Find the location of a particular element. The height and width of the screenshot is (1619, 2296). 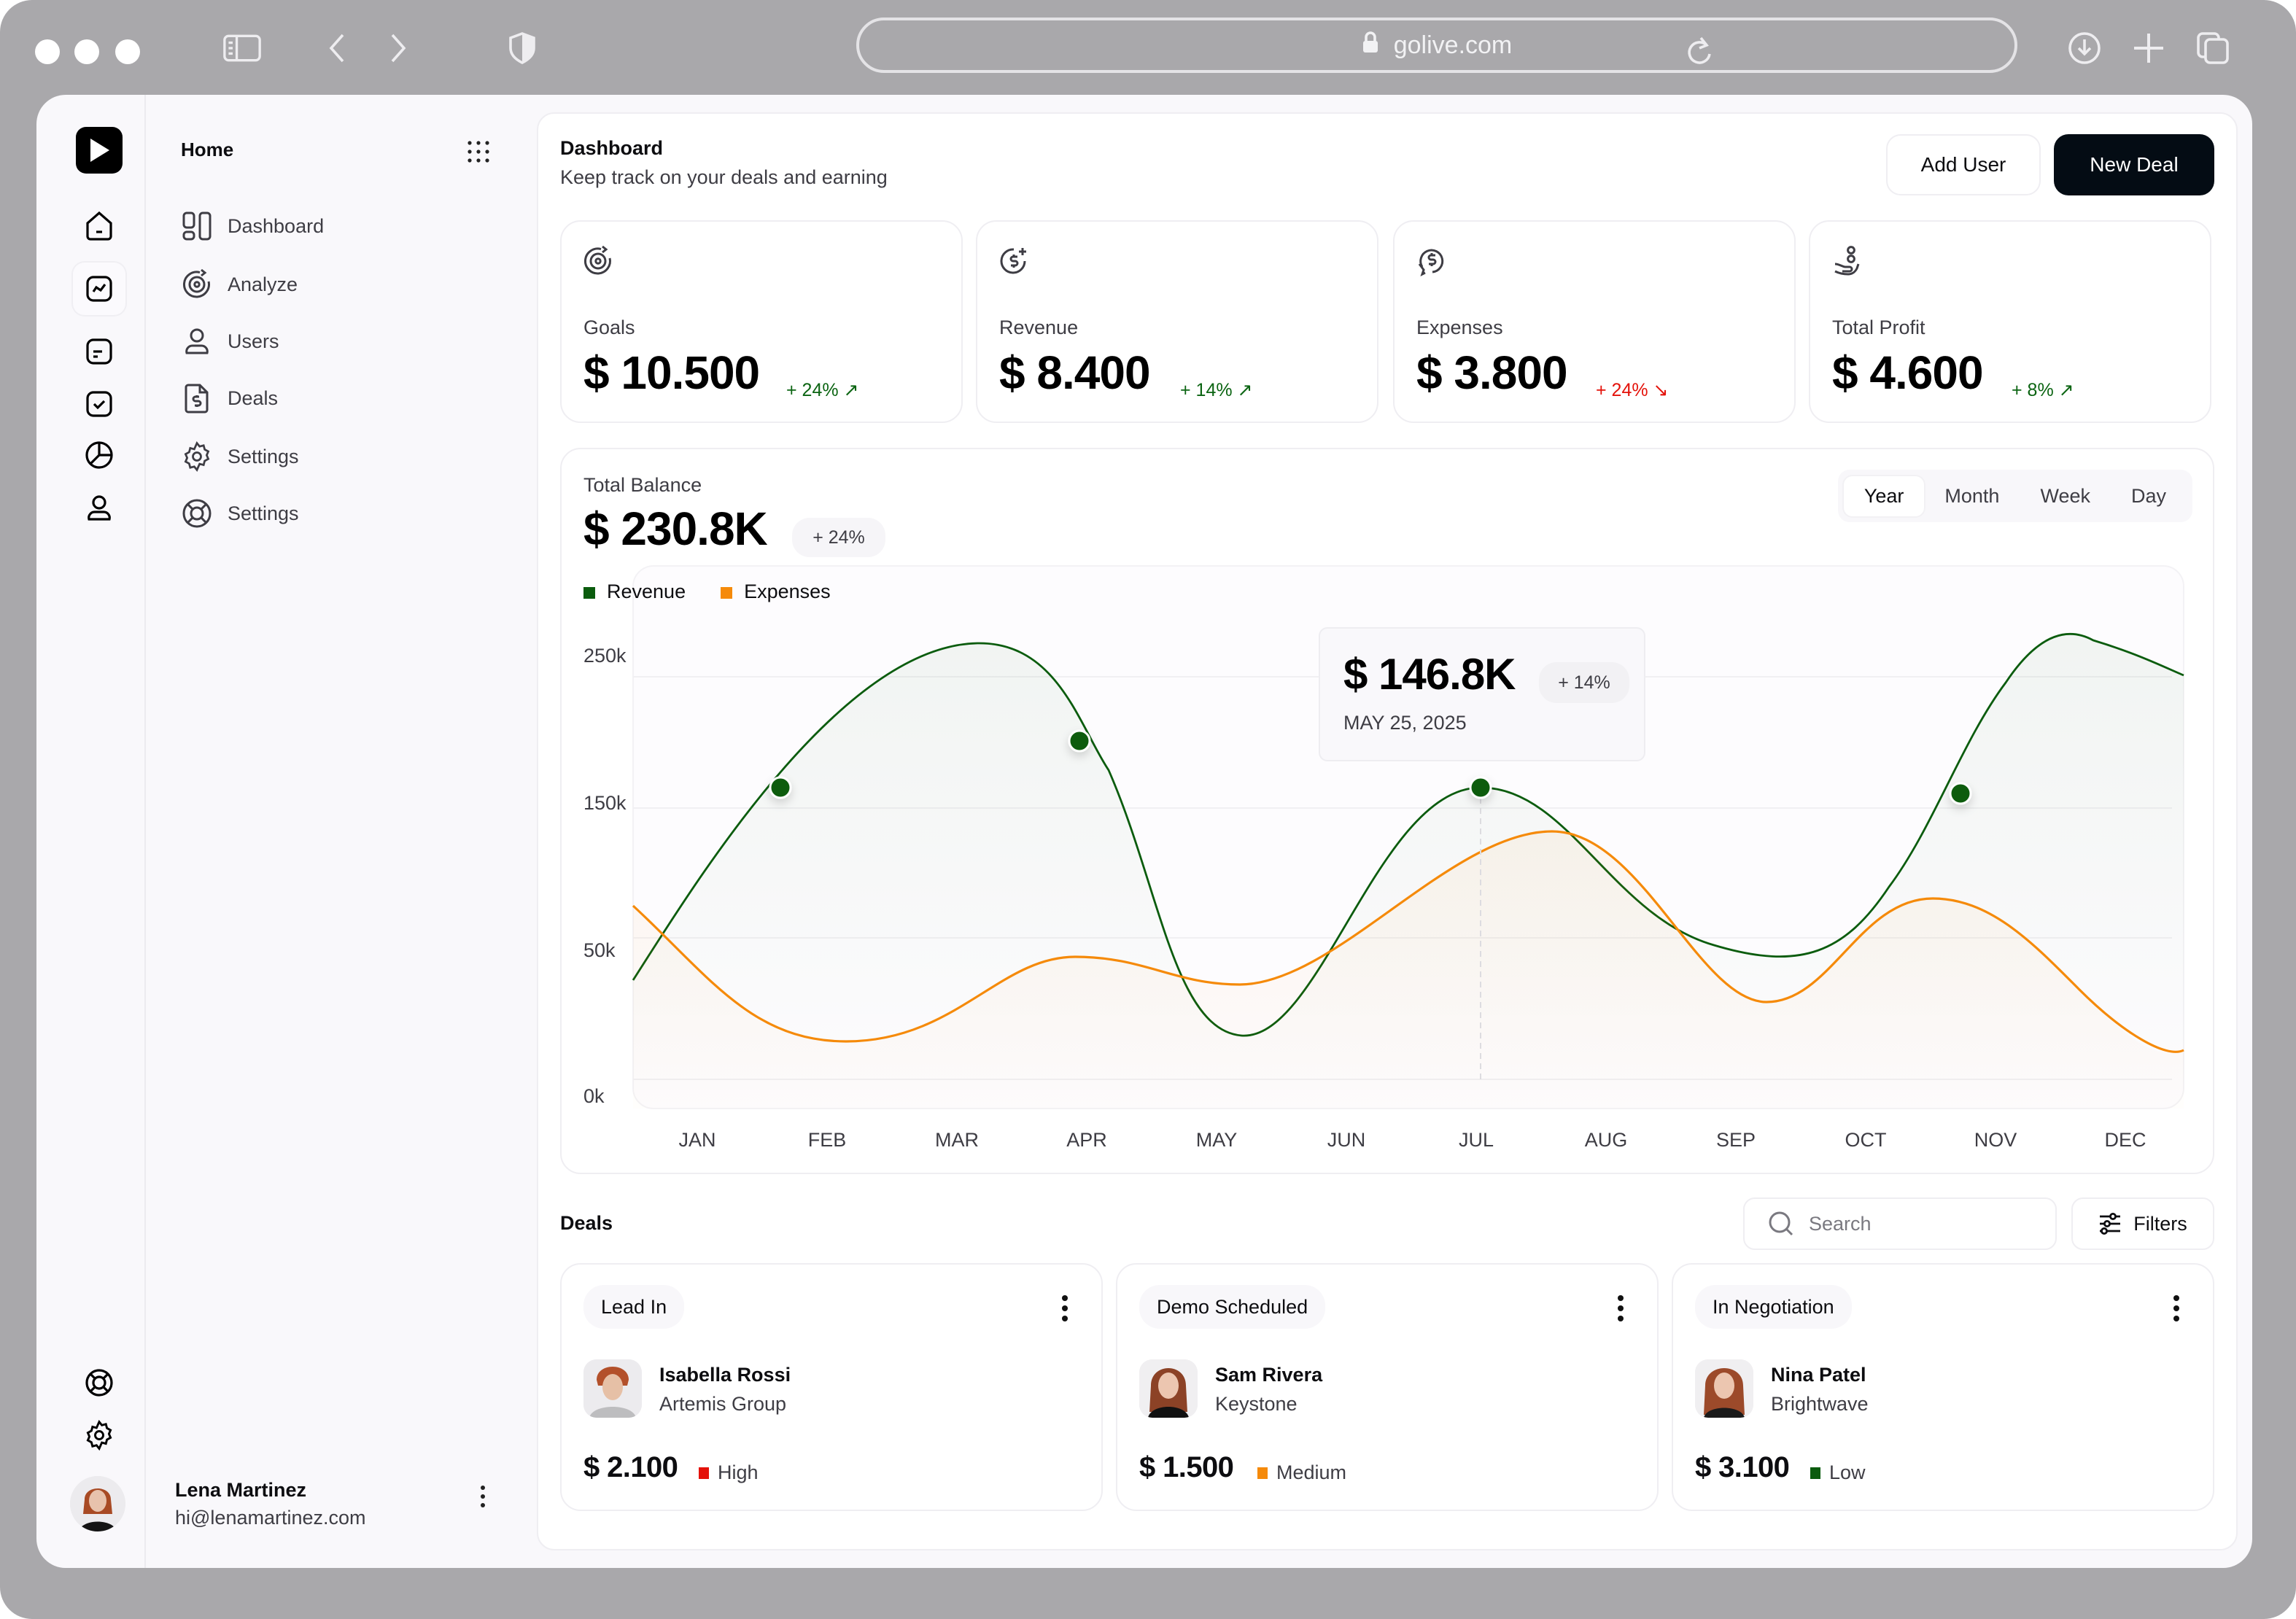

checkbox-icon is located at coordinates (99, 404).